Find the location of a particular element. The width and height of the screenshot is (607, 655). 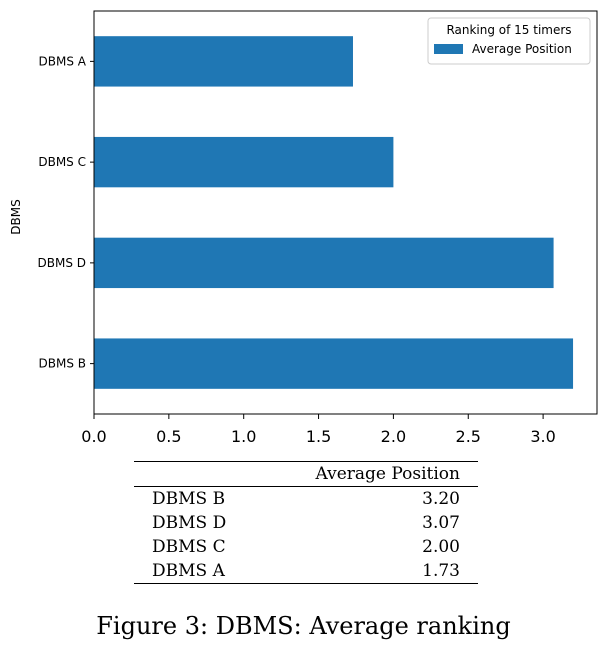

x-tick-label: 0.0 is located at coordinates (93, 436).